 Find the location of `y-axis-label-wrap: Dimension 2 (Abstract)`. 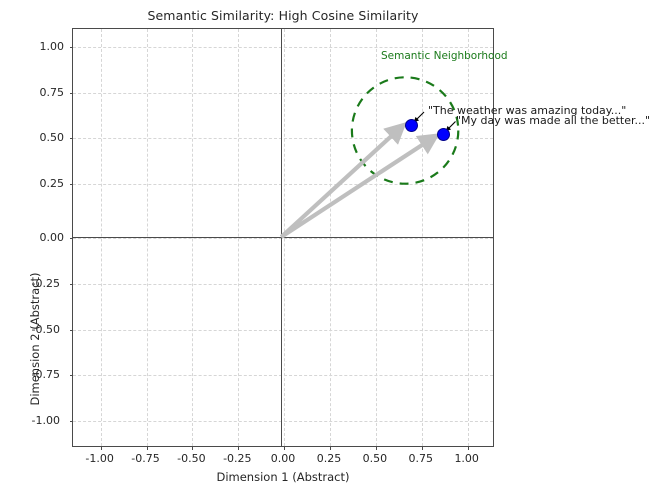

y-axis-label-wrap: Dimension 2 (Abstract) is located at coordinates (25, 257).